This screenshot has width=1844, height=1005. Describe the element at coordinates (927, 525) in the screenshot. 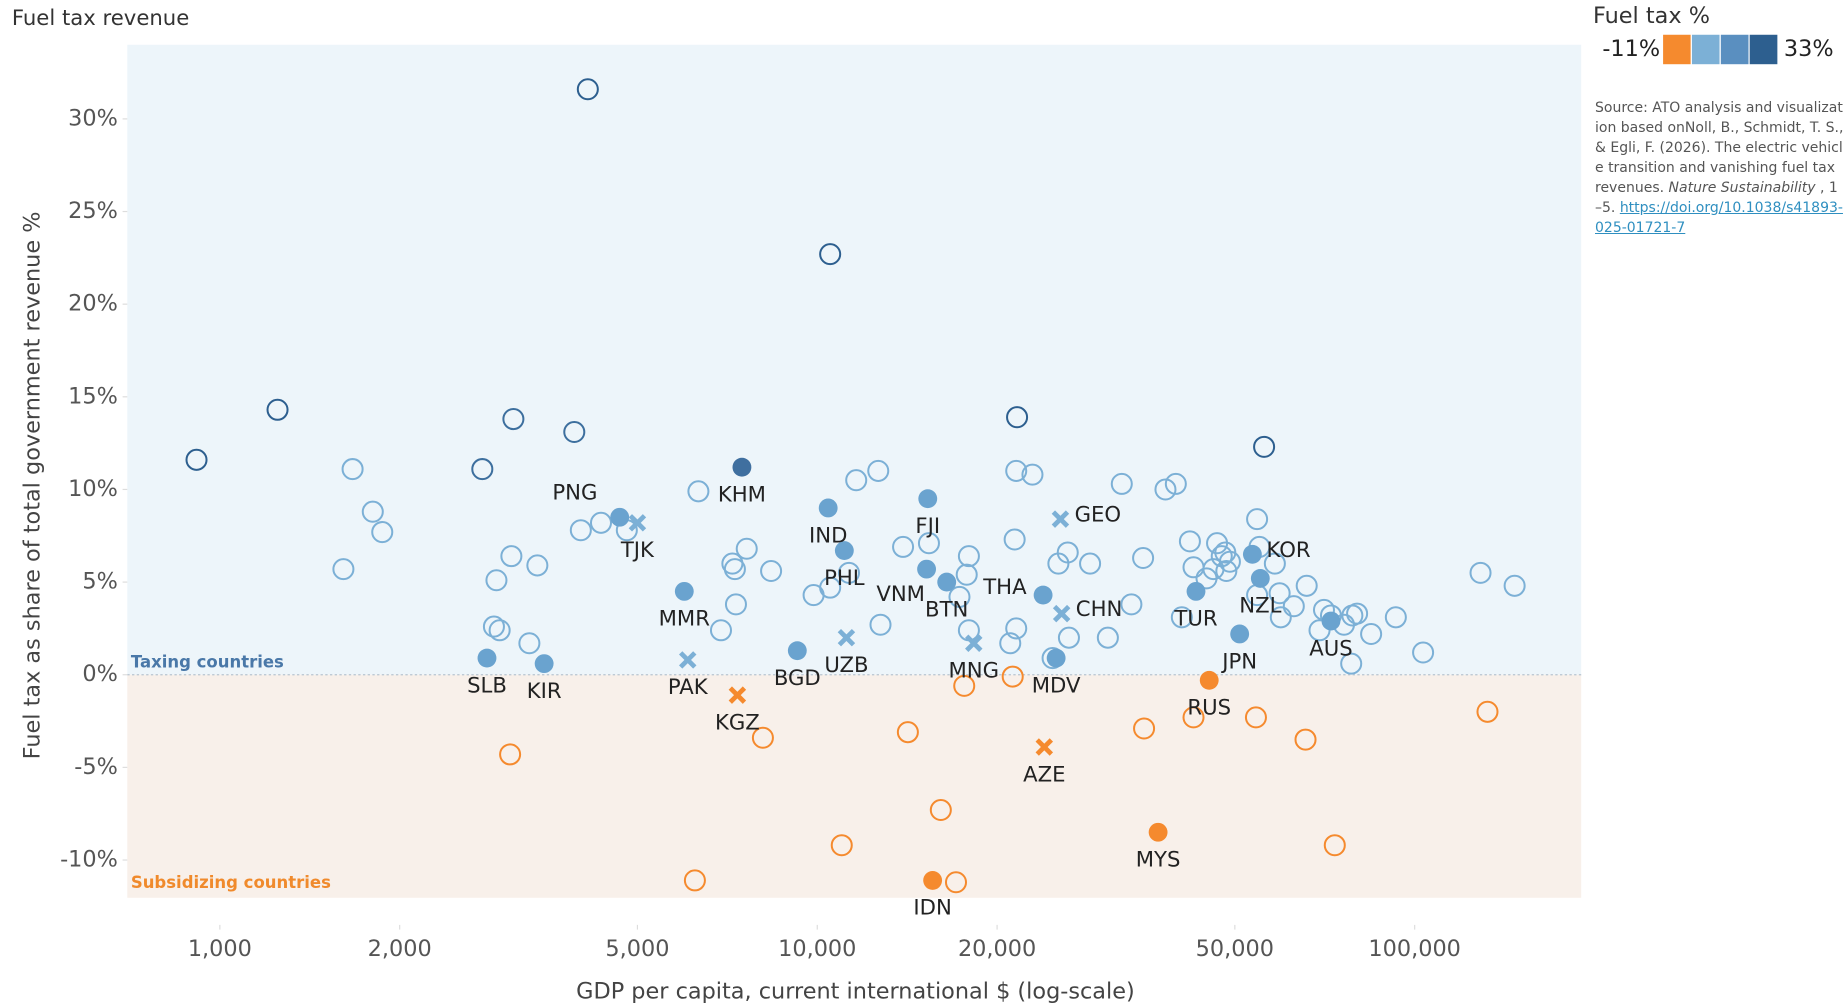

I see `point-label: FJI` at that location.